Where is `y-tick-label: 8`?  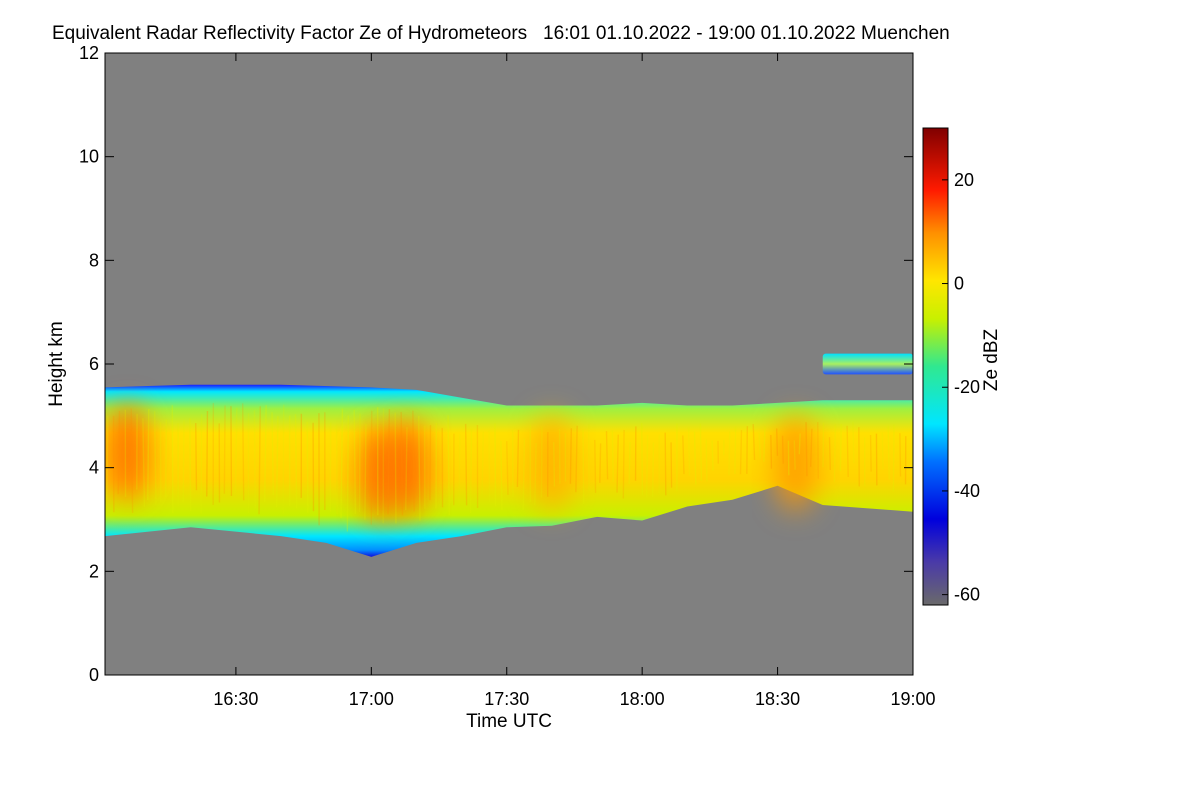 y-tick-label: 8 is located at coordinates (94, 260).